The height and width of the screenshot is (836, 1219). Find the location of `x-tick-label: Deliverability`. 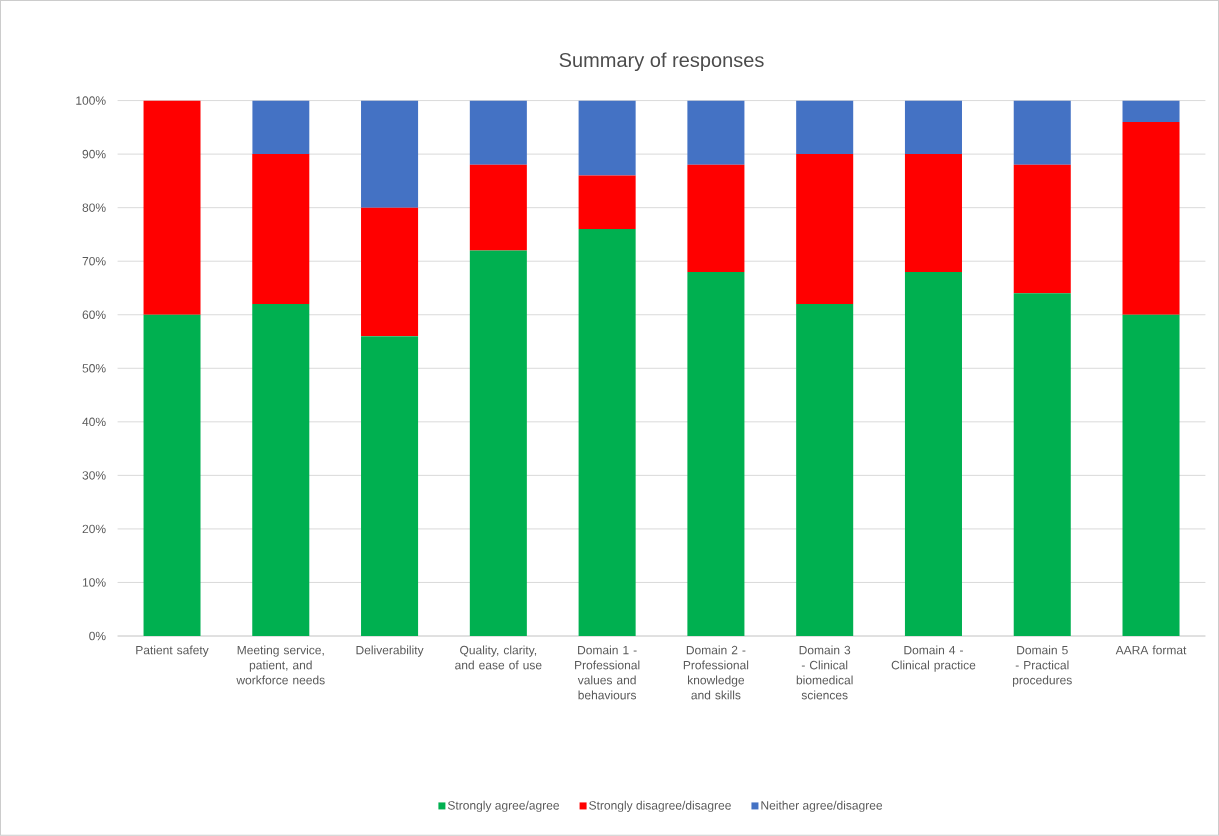

x-tick-label: Deliverability is located at coordinates (390, 651).